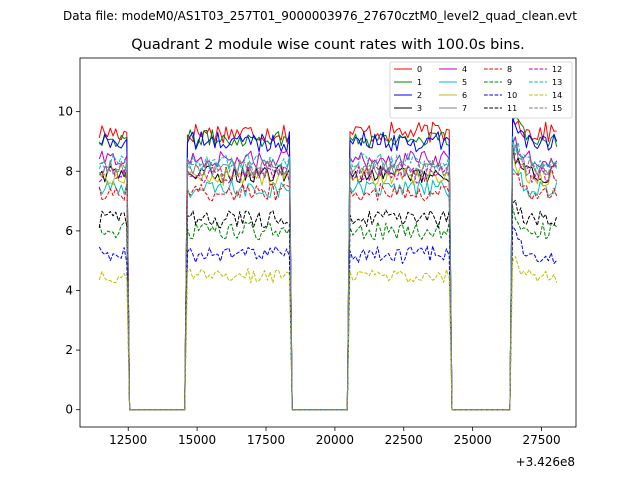 The width and height of the screenshot is (640, 480). Describe the element at coordinates (69, 261) in the screenshot. I see `y-axis: 0 2 4 6 8 10` at that location.